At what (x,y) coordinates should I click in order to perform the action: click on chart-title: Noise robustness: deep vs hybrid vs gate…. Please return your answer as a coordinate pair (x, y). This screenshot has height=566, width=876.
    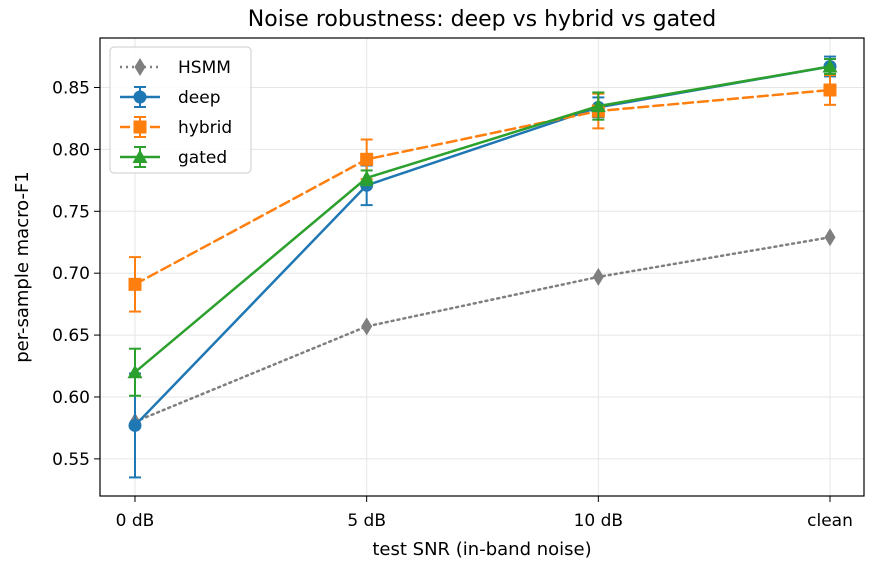
    Looking at the image, I should click on (482, 19).